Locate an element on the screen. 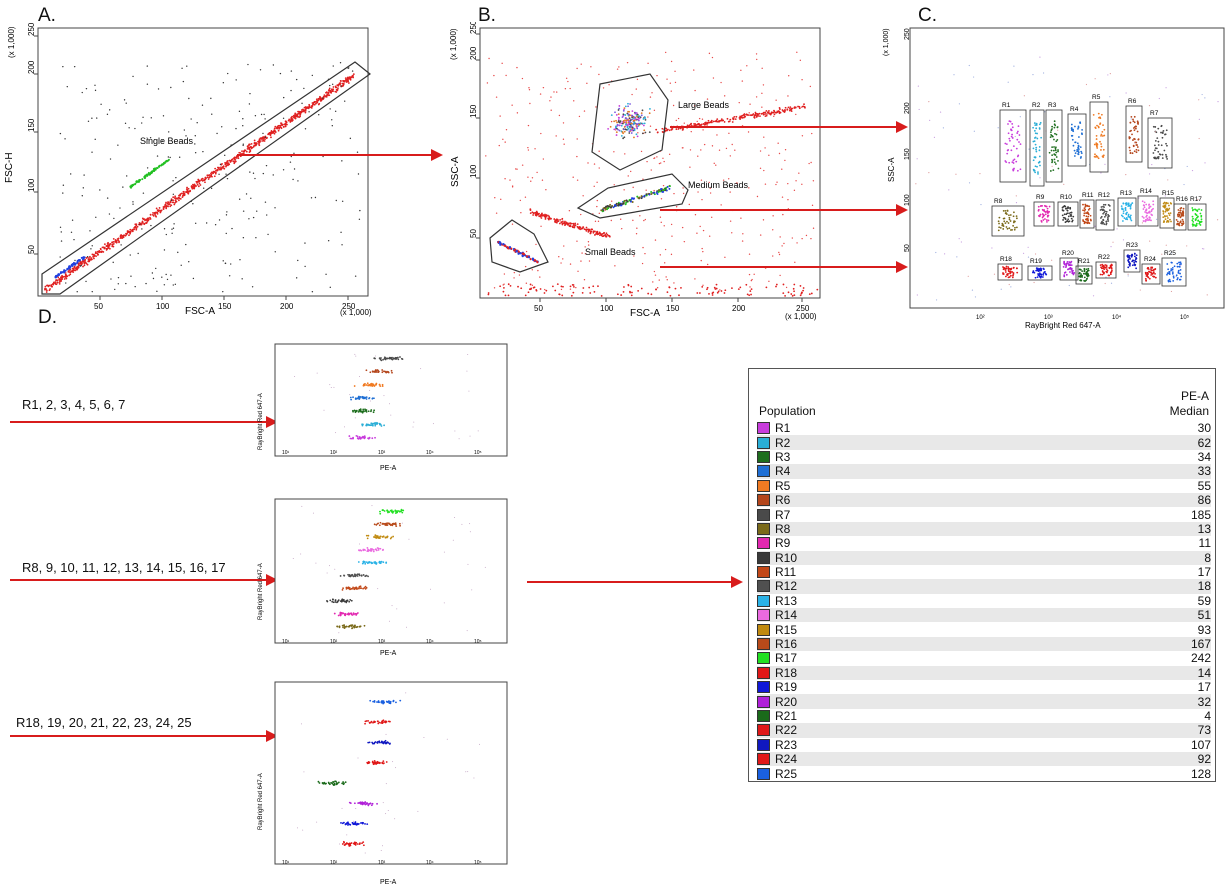 The image size is (1231, 892). arrows-b-to-c is located at coordinates (786, 197).